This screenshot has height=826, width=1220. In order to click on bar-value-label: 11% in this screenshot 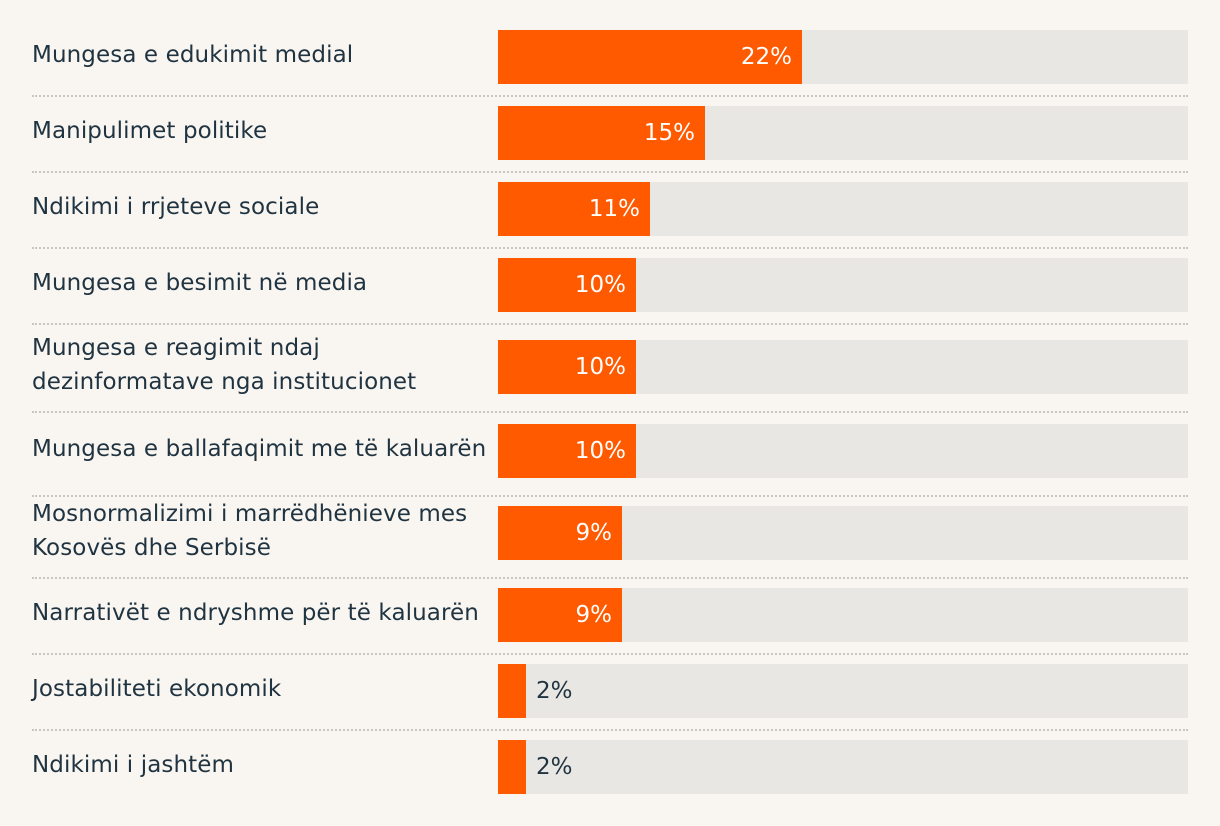, I will do `click(614, 209)`.